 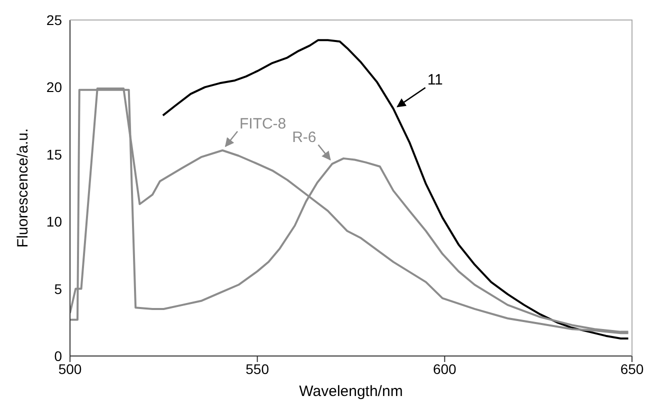 I want to click on y-tick-label: 5, so click(x=58, y=288).